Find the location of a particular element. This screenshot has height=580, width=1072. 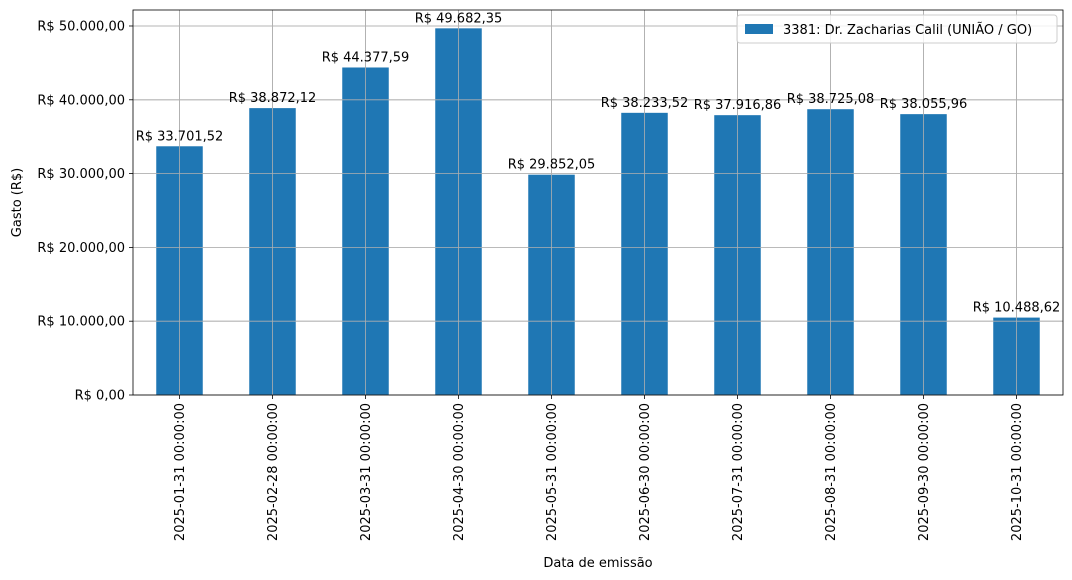

bar-value-label: R$ 29.852,05 is located at coordinates (552, 165).